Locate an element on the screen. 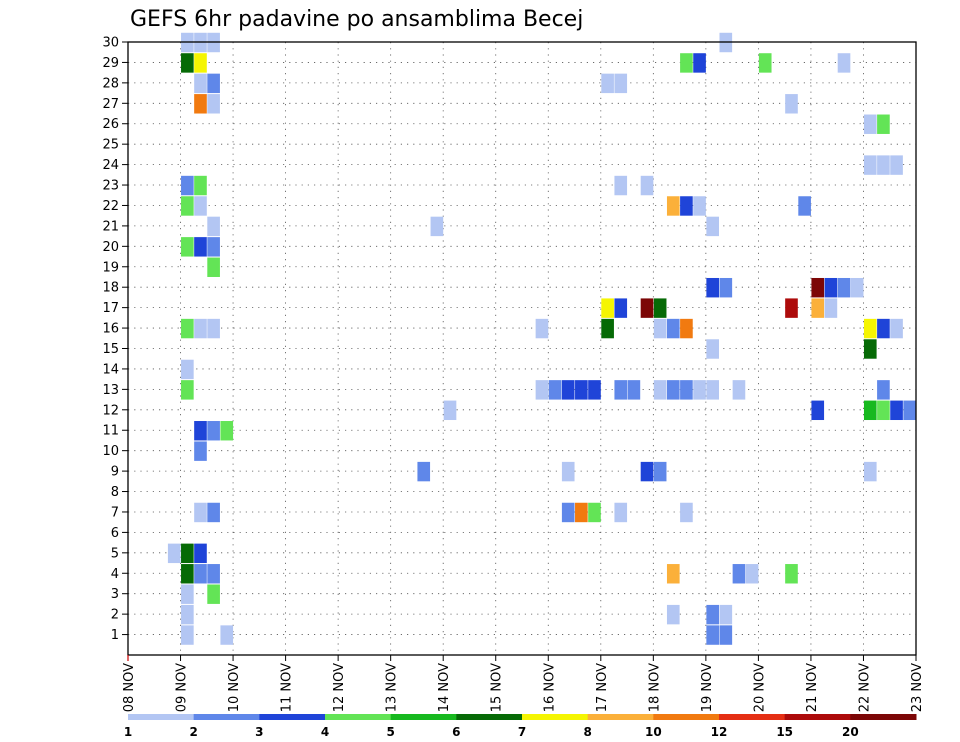  x-tick-label: 19 NOV is located at coordinates (707, 687).